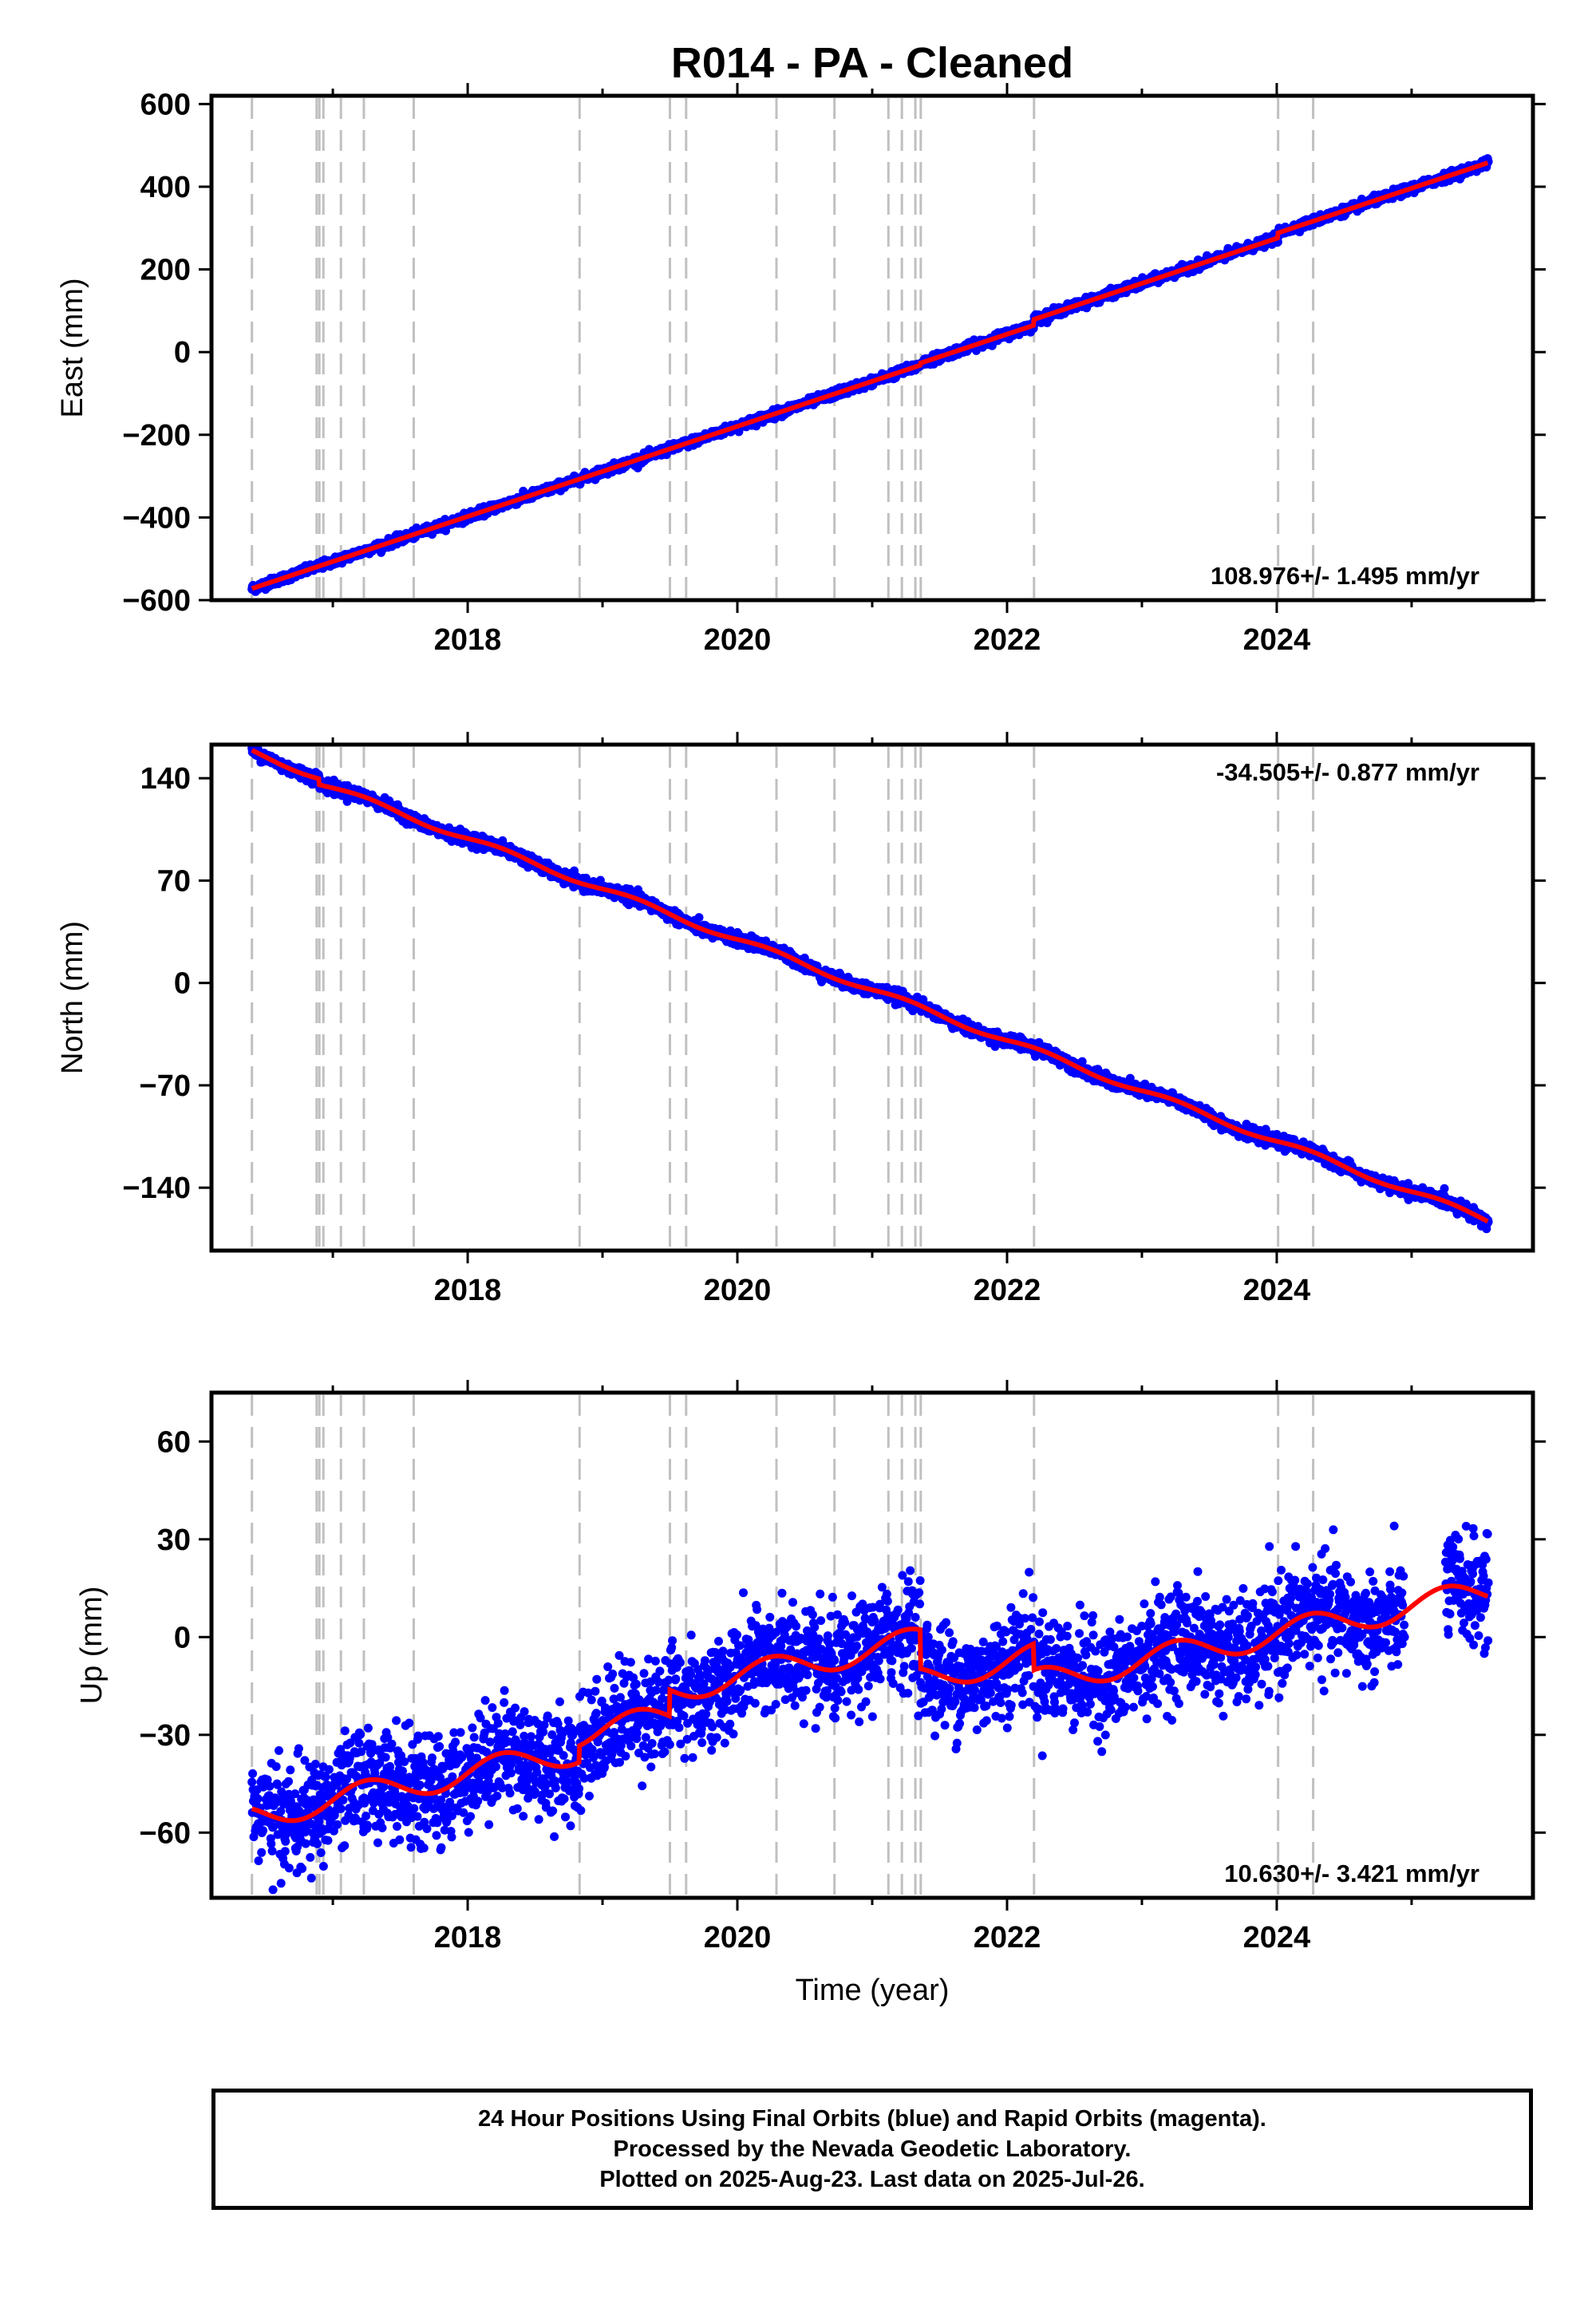  What do you see at coordinates (156, 436) in the screenshot?
I see `y-tick-label: −200` at bounding box center [156, 436].